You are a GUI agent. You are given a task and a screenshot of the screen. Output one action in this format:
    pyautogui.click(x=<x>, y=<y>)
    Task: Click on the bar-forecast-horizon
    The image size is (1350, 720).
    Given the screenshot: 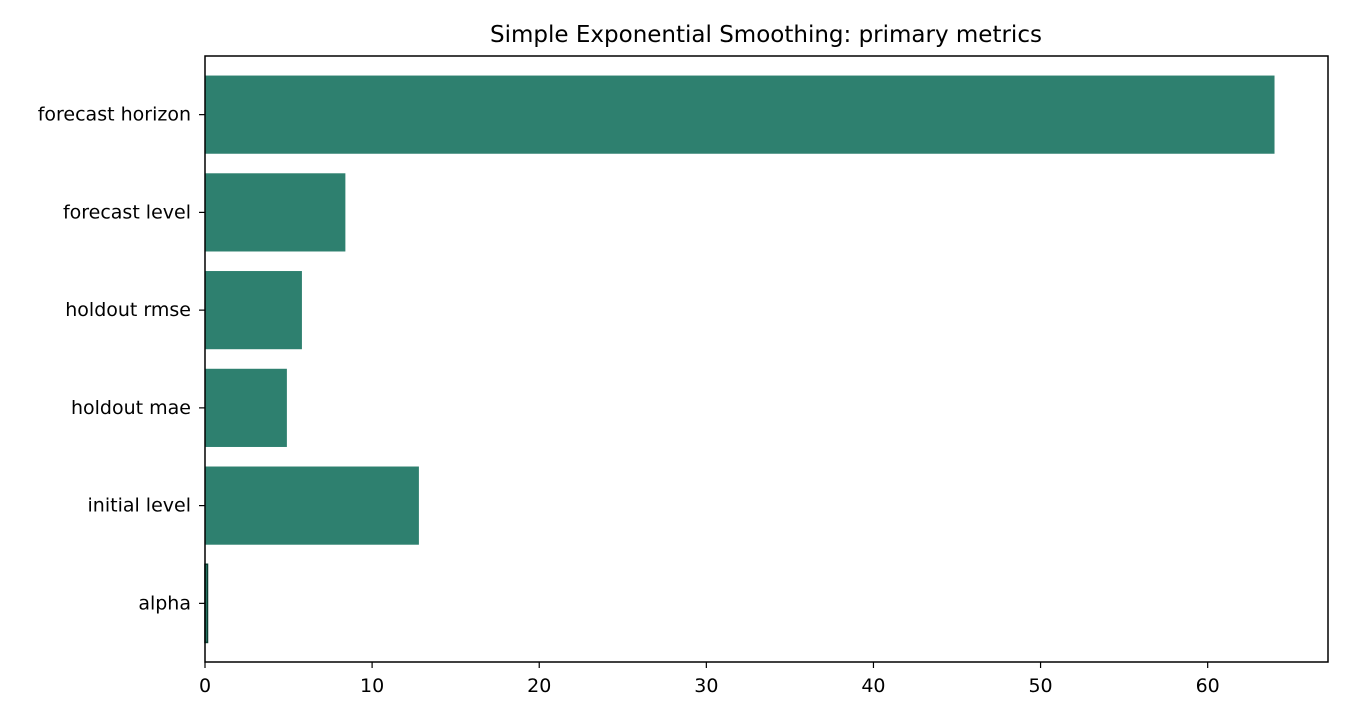 What is the action you would take?
    pyautogui.click(x=740, y=114)
    